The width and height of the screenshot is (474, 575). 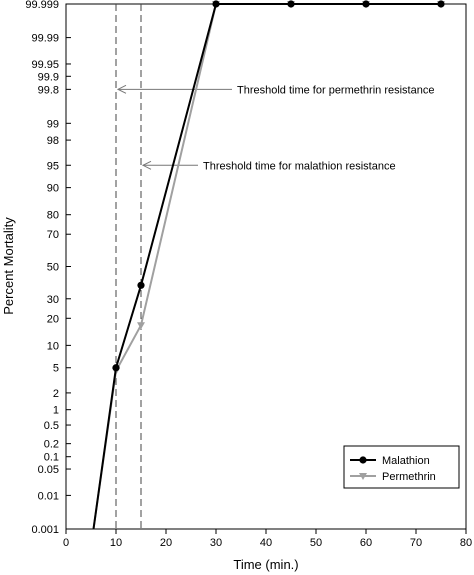 What do you see at coordinates (53, 141) in the screenshot?
I see `y-tick-label-98: 98` at bounding box center [53, 141].